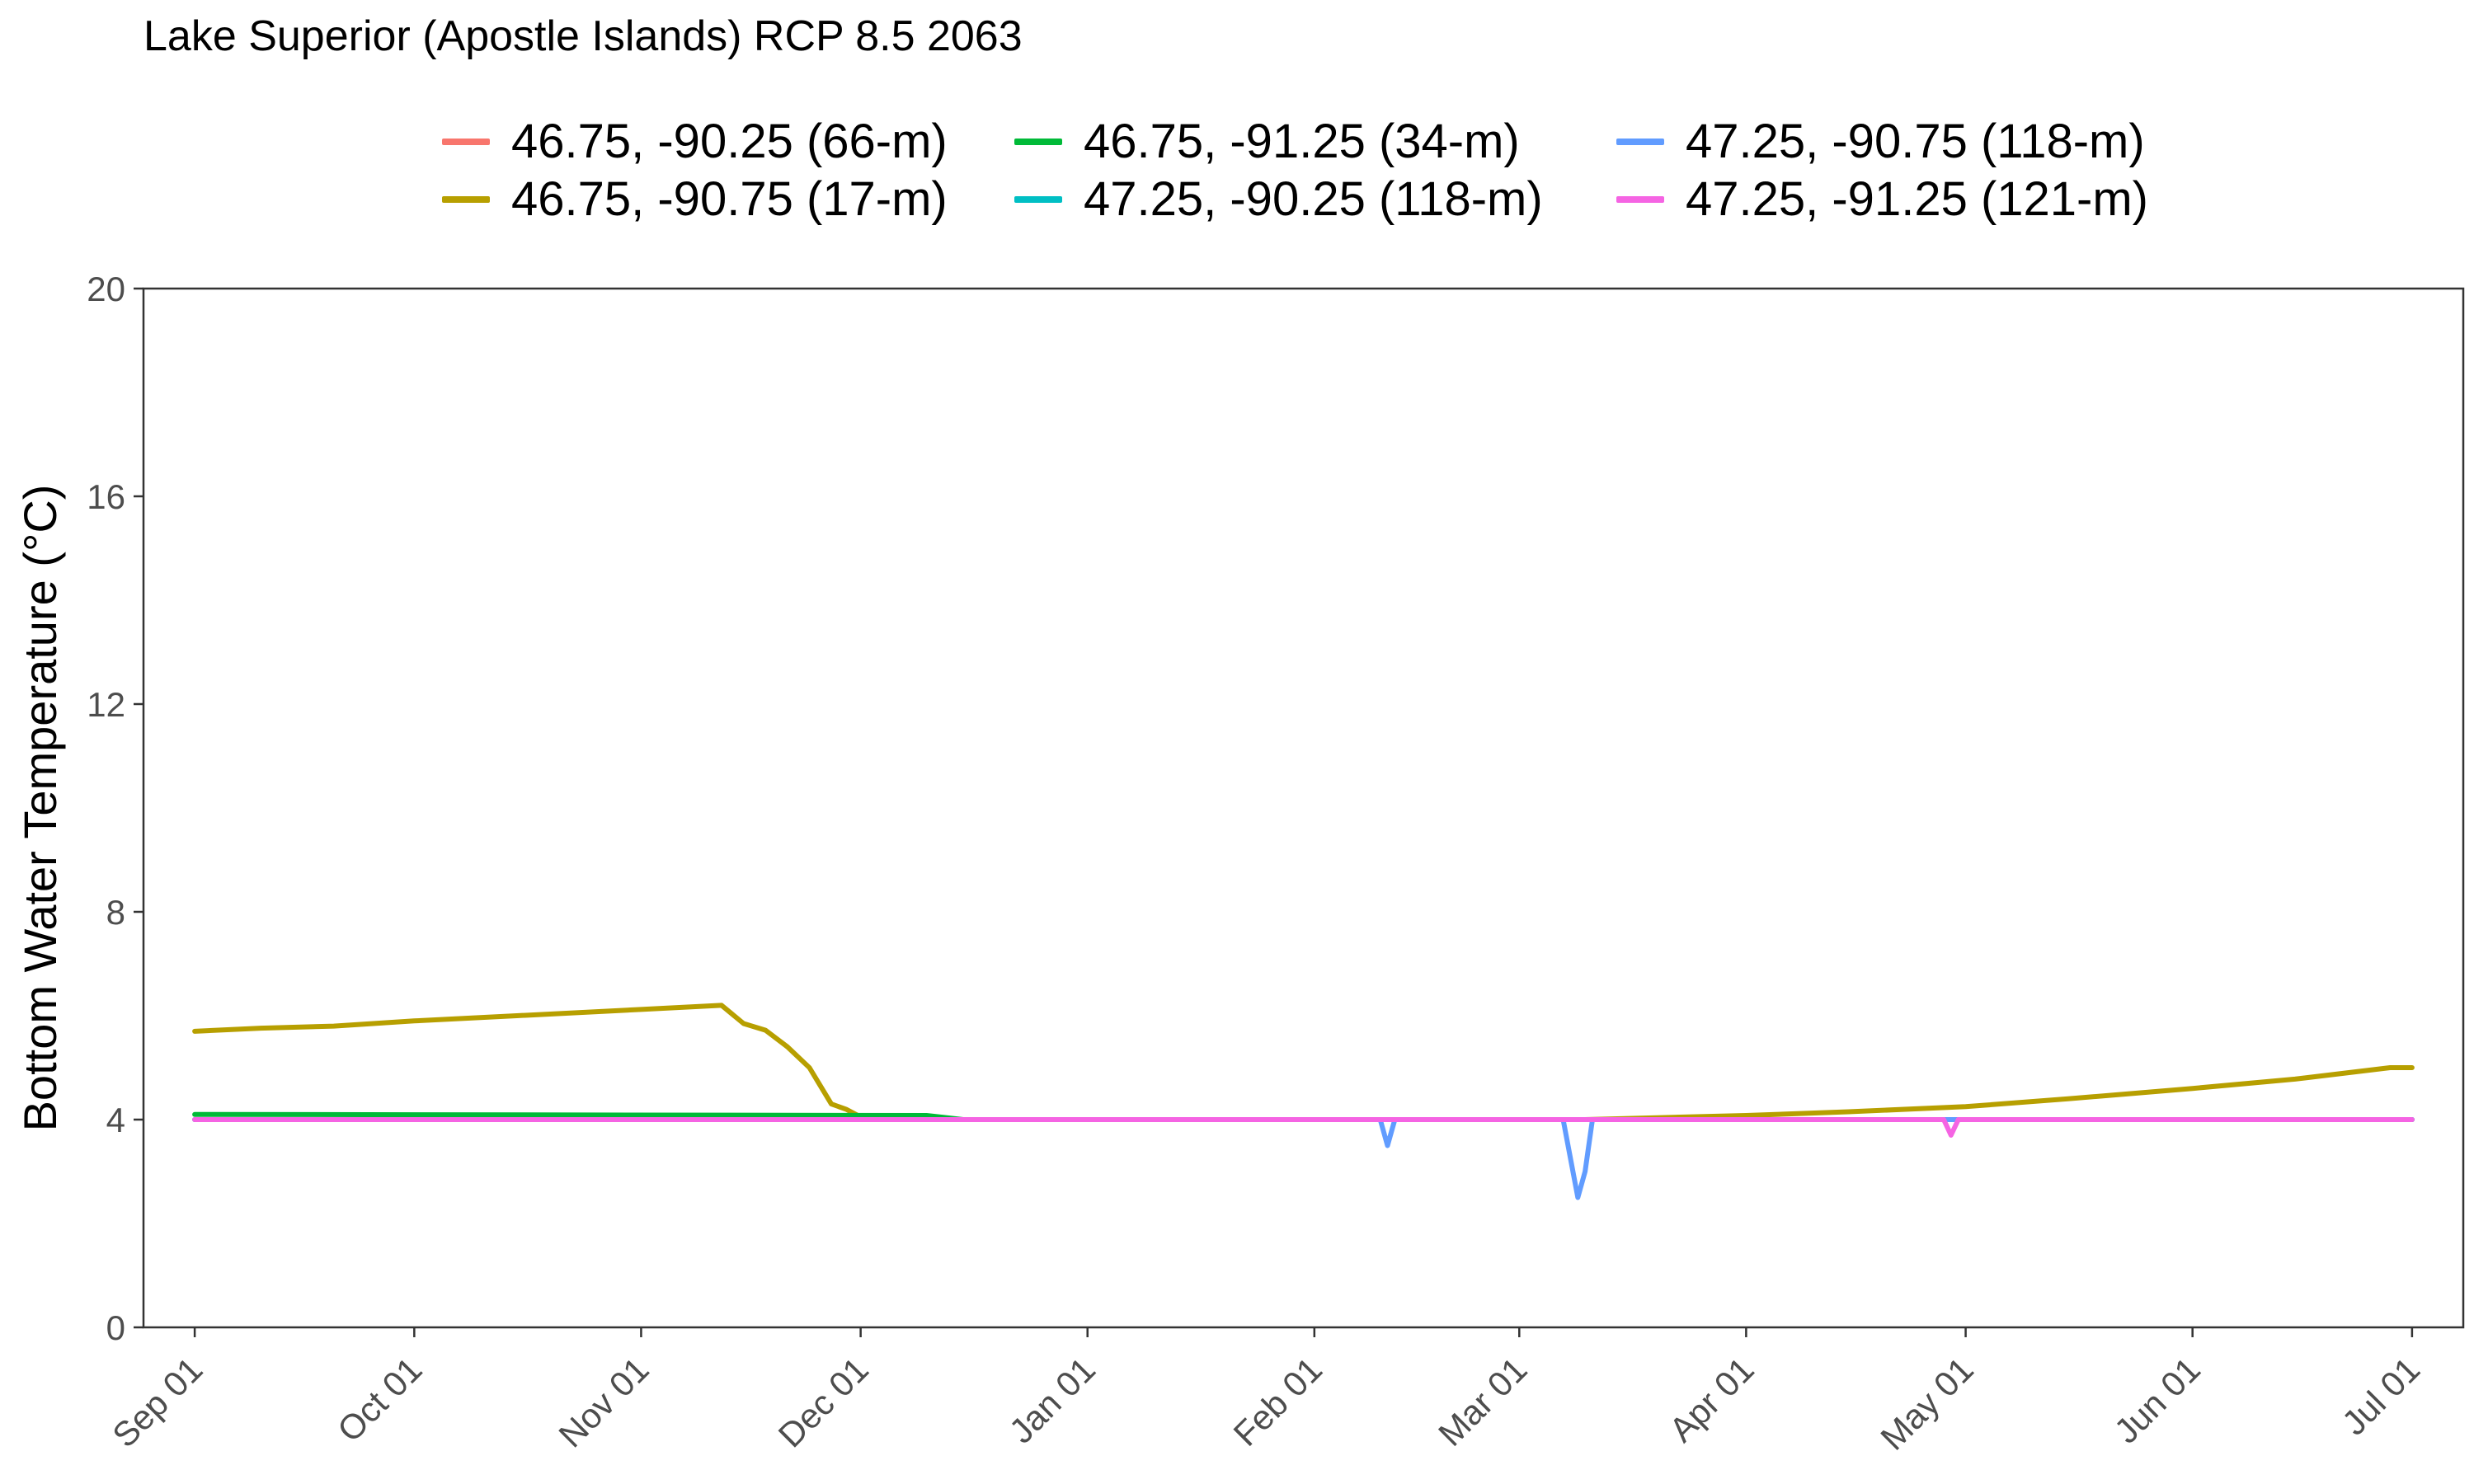  Describe the element at coordinates (729, 199) in the screenshot. I see `legend-label: 46.75, -90.75 (17-m)` at that location.